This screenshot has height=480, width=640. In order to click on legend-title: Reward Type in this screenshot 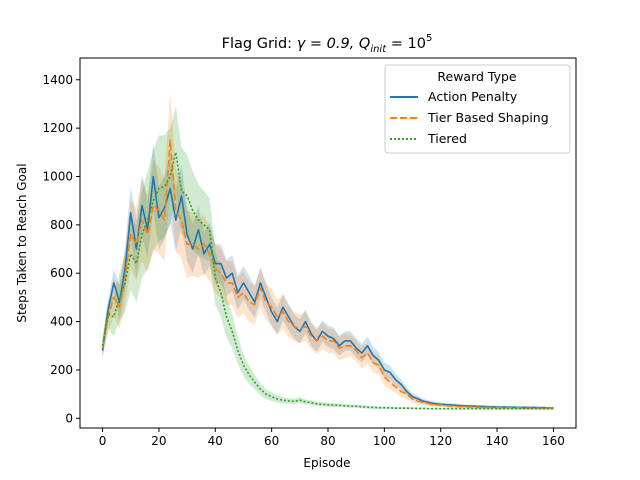, I will do `click(477, 76)`.